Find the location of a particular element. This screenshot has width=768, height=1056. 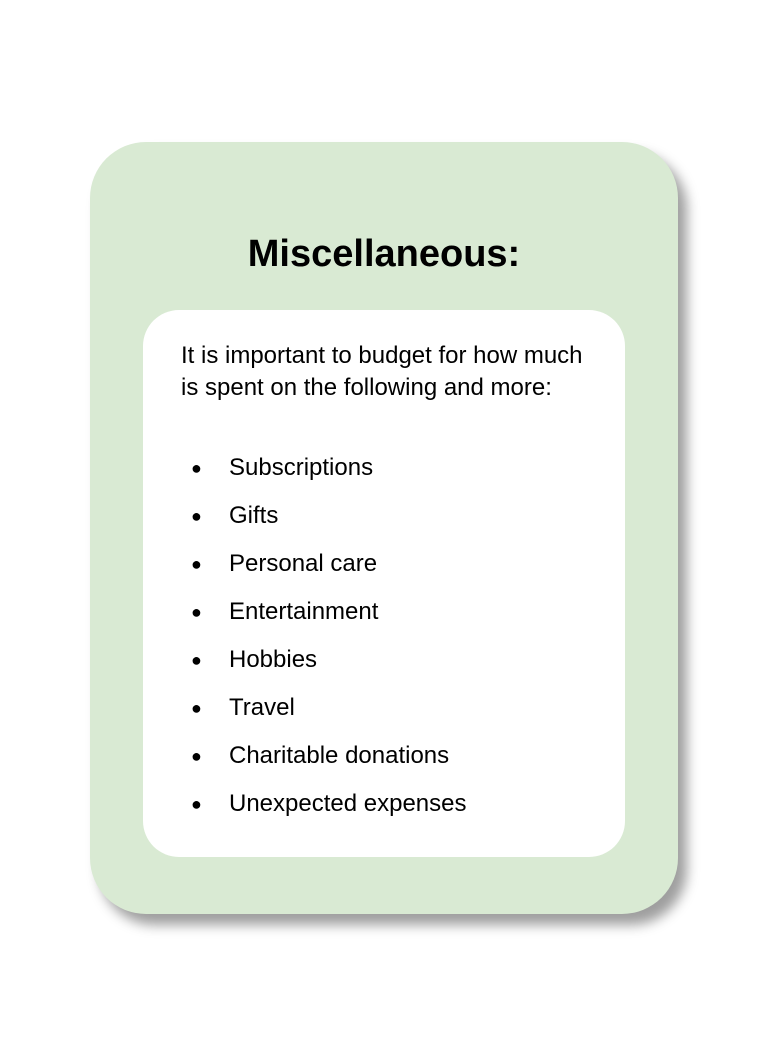

card-title: Miscellaneous: is located at coordinates (384, 254).